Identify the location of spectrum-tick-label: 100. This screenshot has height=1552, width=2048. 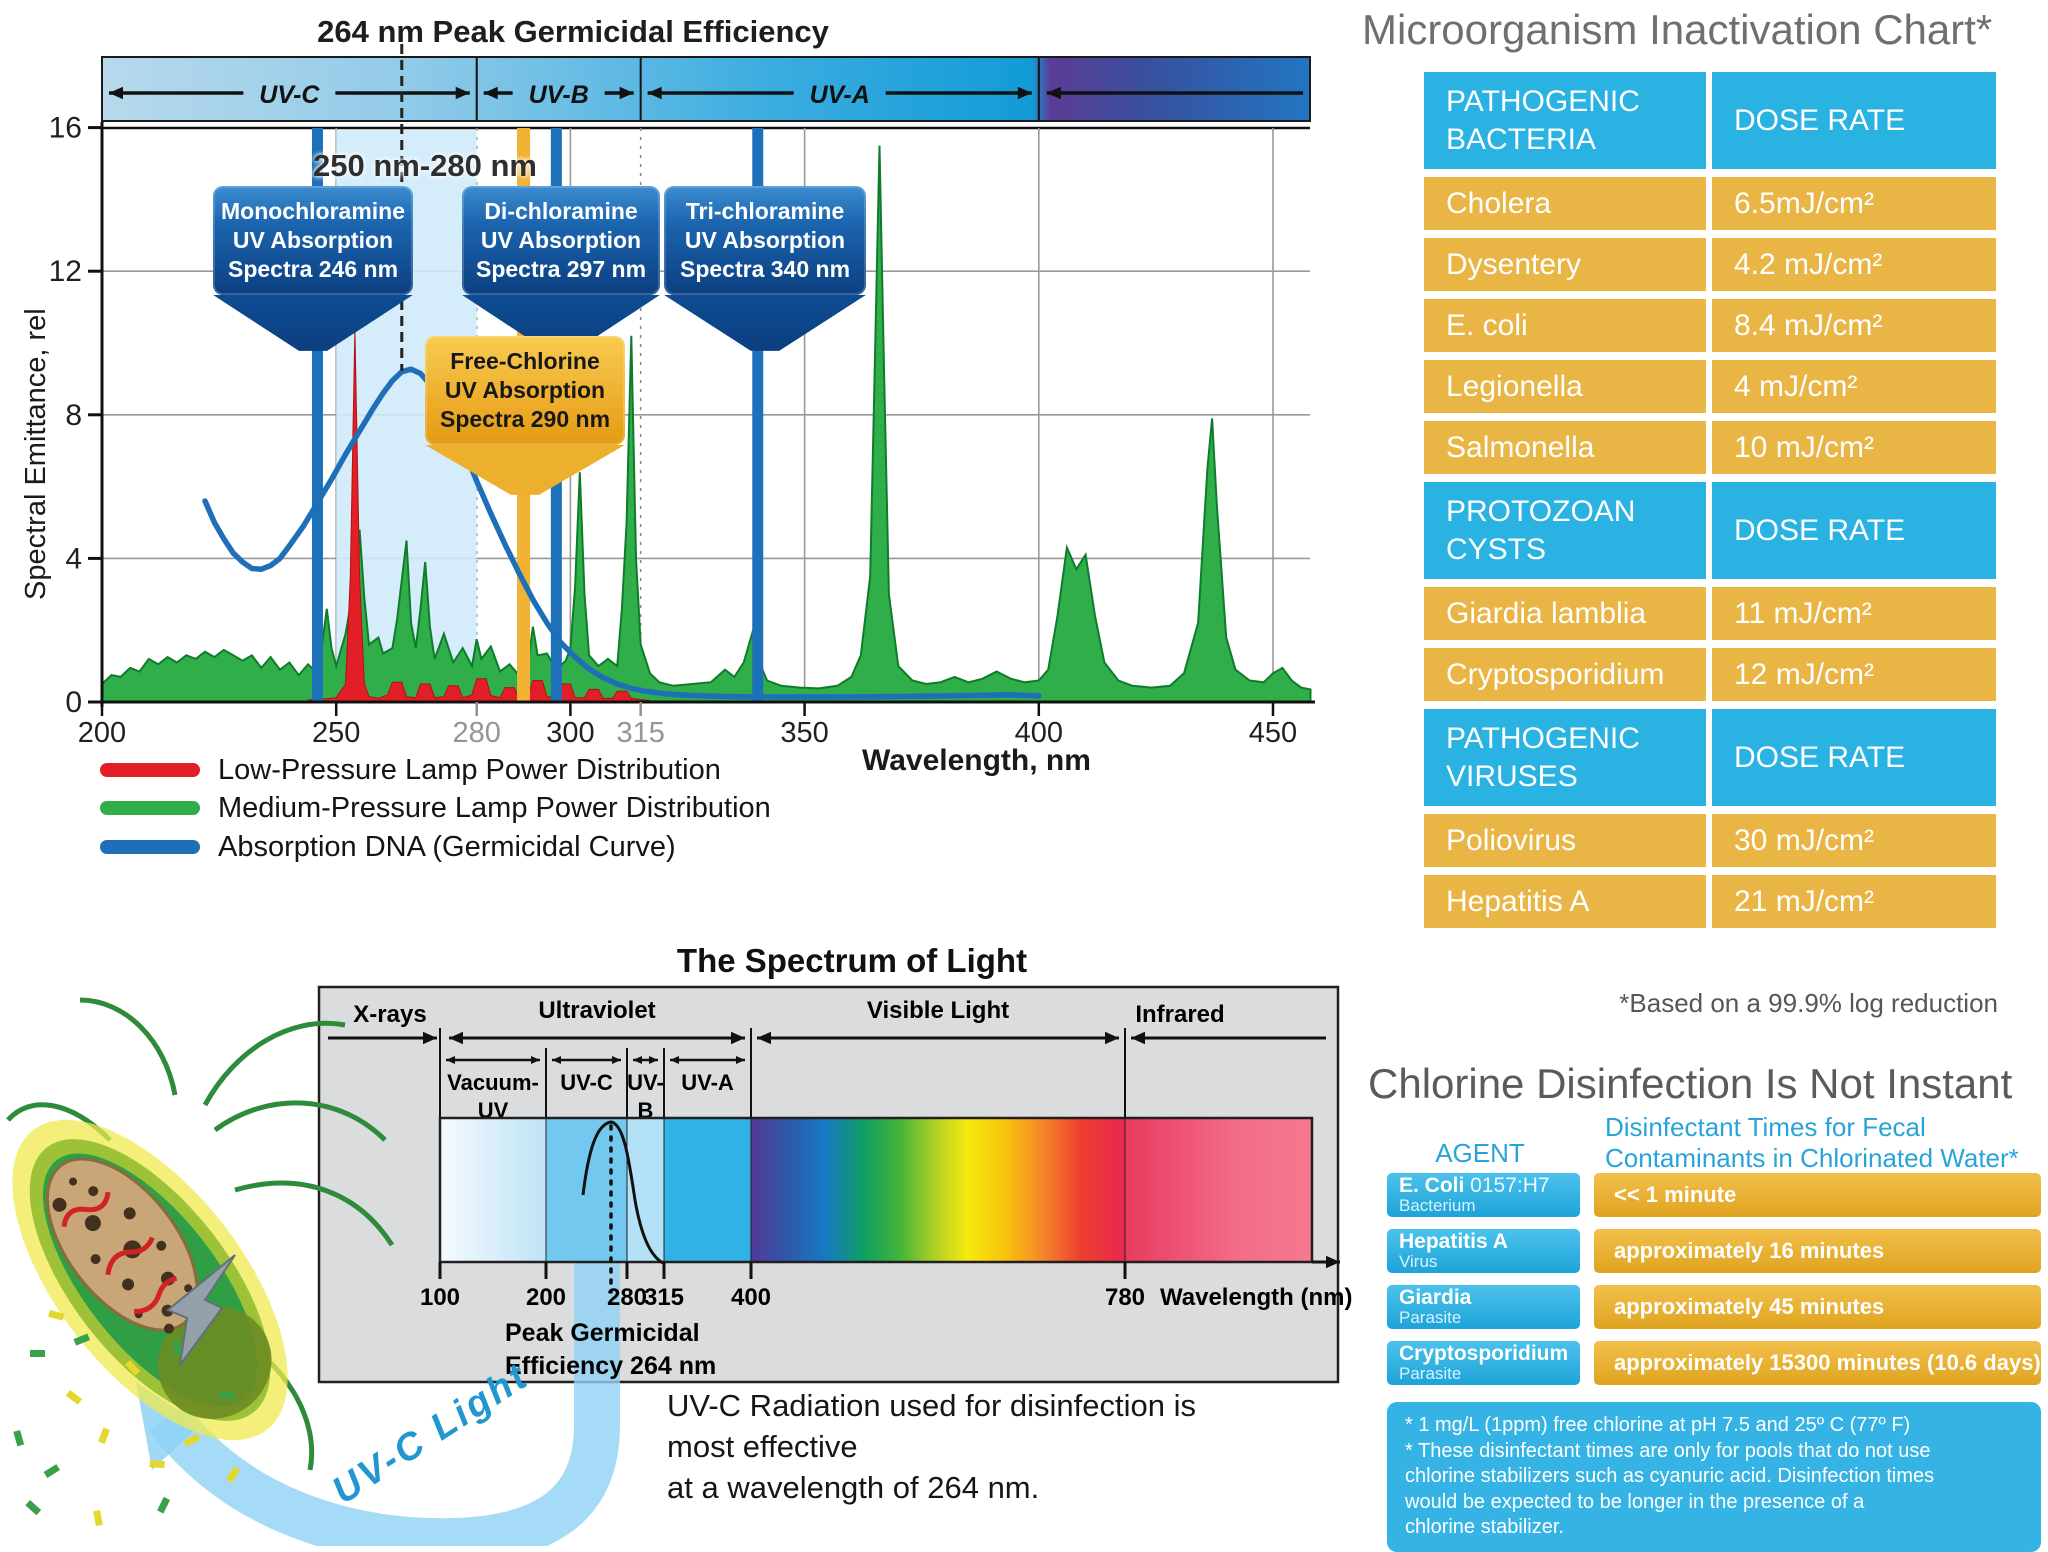
(440, 1297).